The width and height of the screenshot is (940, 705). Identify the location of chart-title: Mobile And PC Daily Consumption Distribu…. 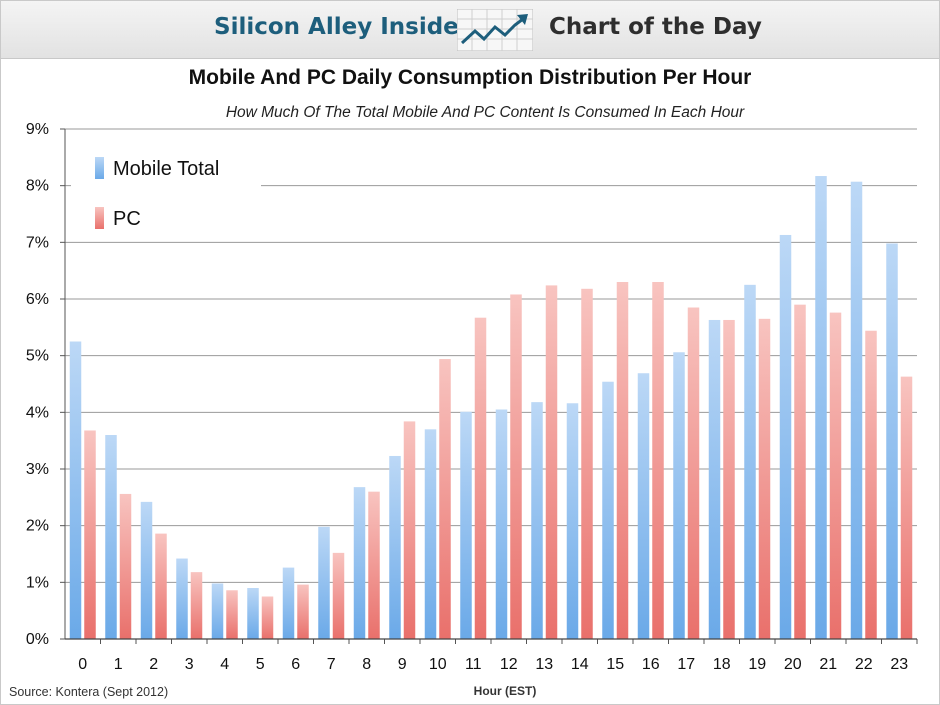
(470, 77).